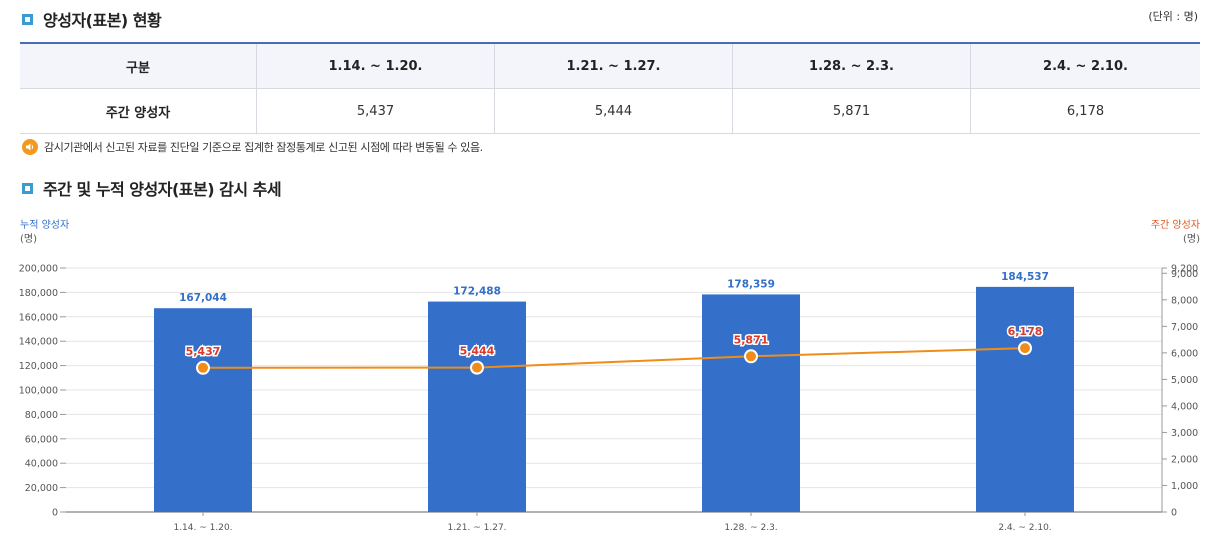  I want to click on x-tick-label: 2.4. ~ 2.10., so click(1024, 528).